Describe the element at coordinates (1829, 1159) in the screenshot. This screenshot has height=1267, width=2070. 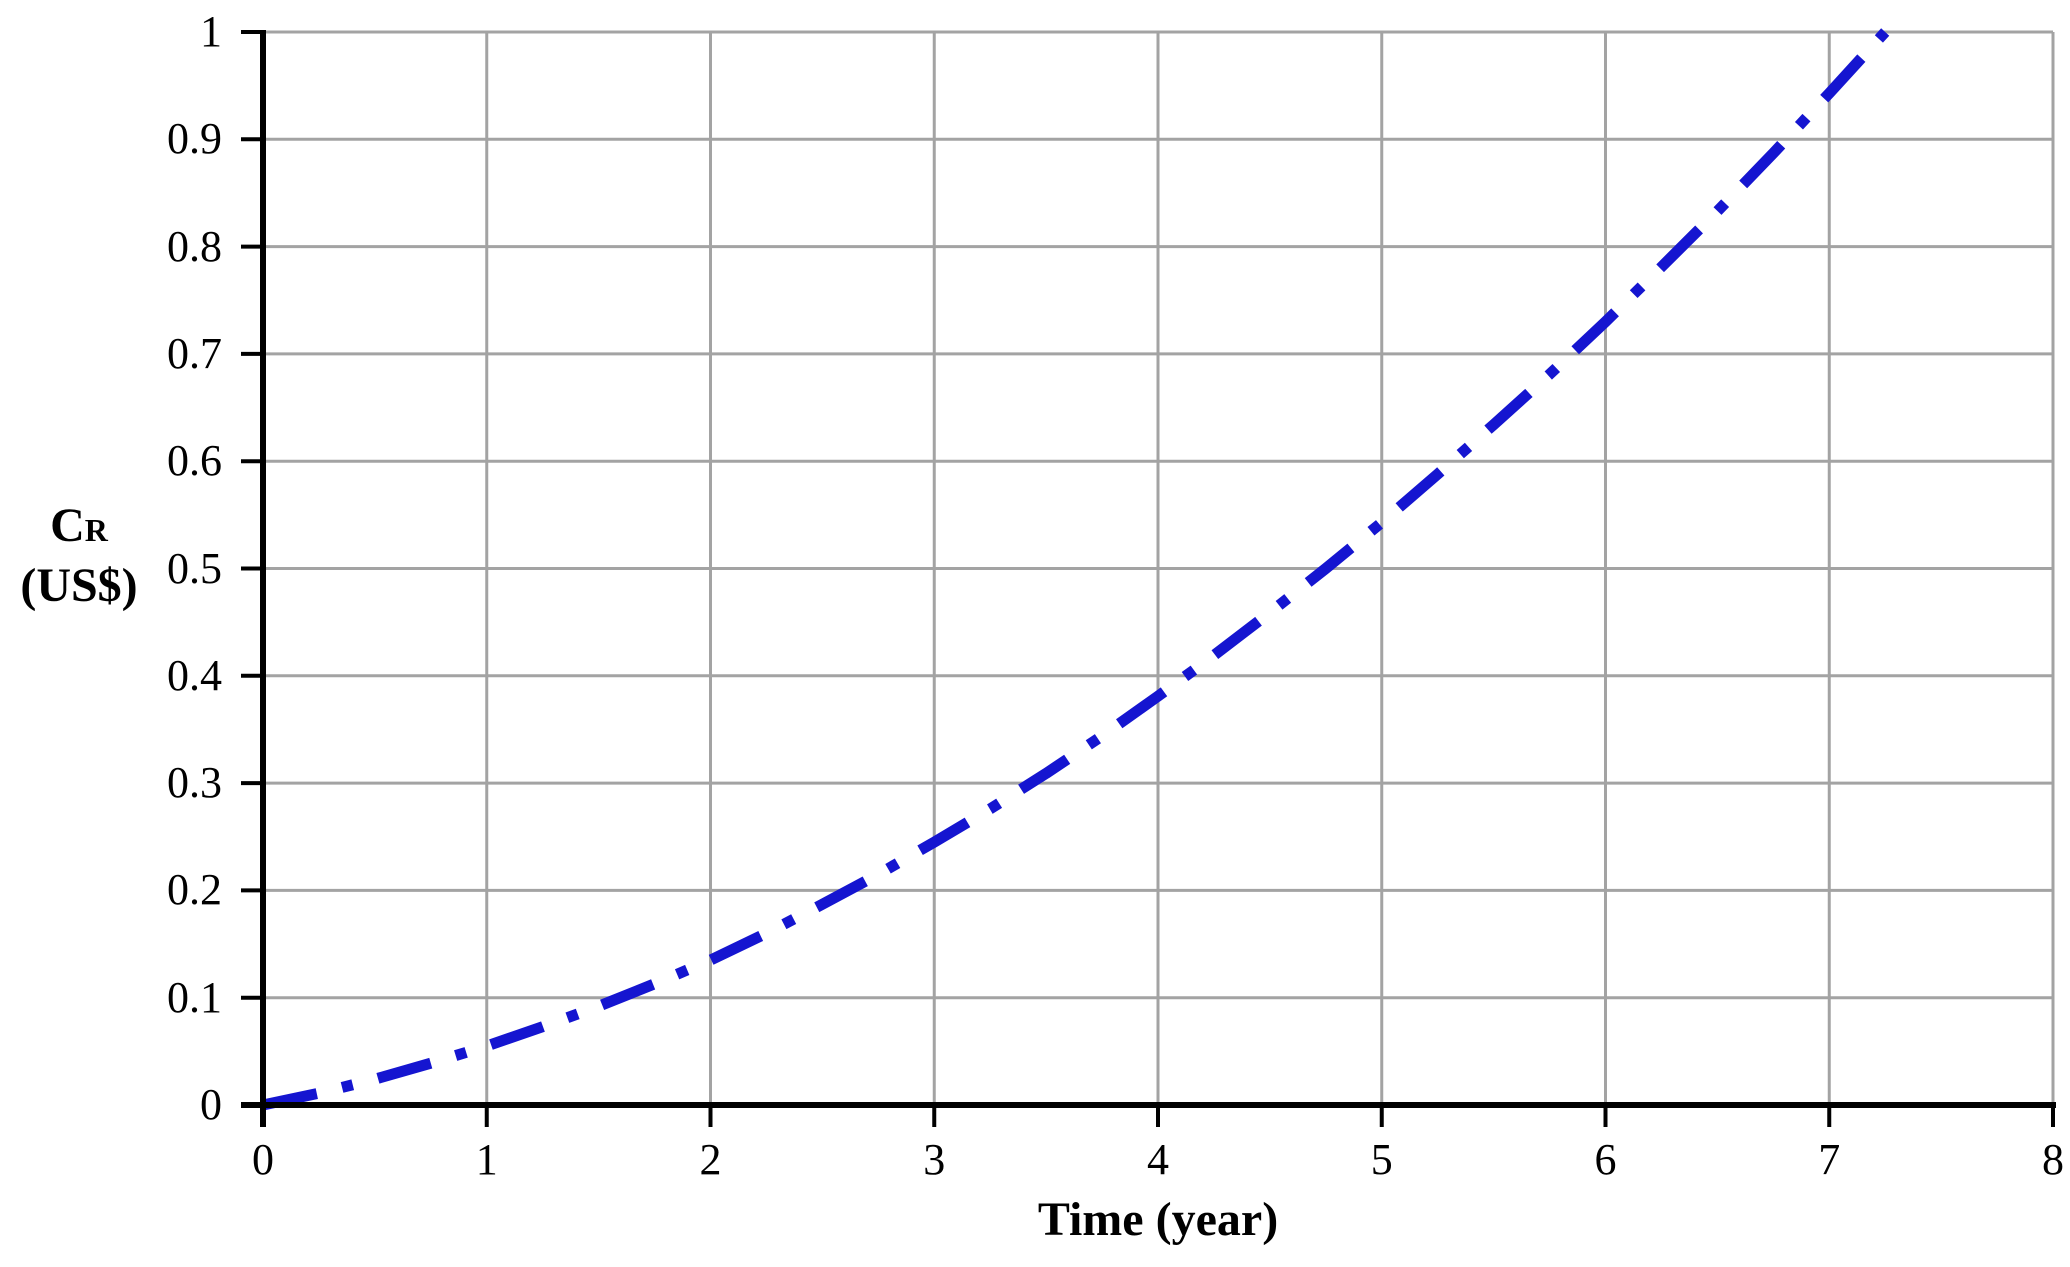
I see `x-tick-label: 7` at that location.